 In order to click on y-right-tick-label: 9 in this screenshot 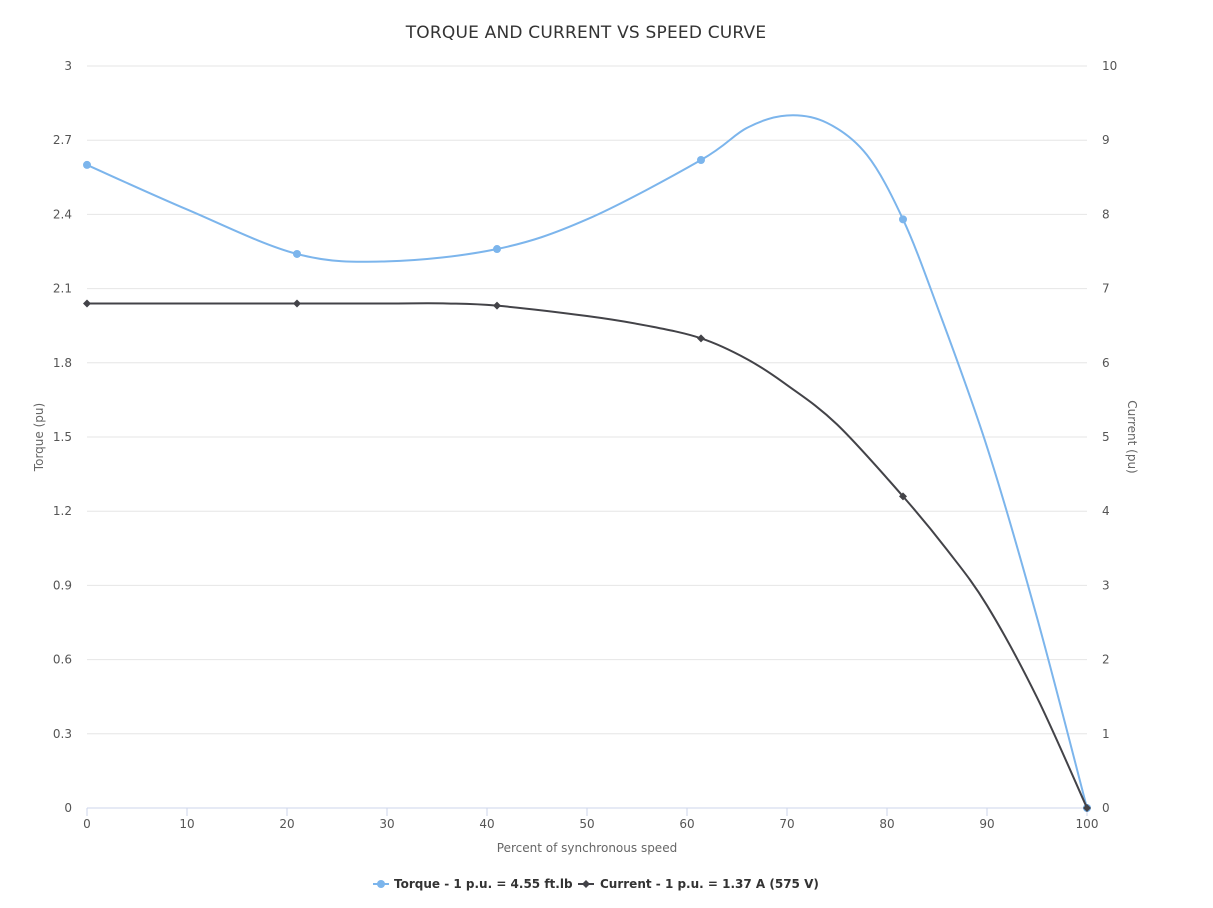, I will do `click(1106, 140)`.